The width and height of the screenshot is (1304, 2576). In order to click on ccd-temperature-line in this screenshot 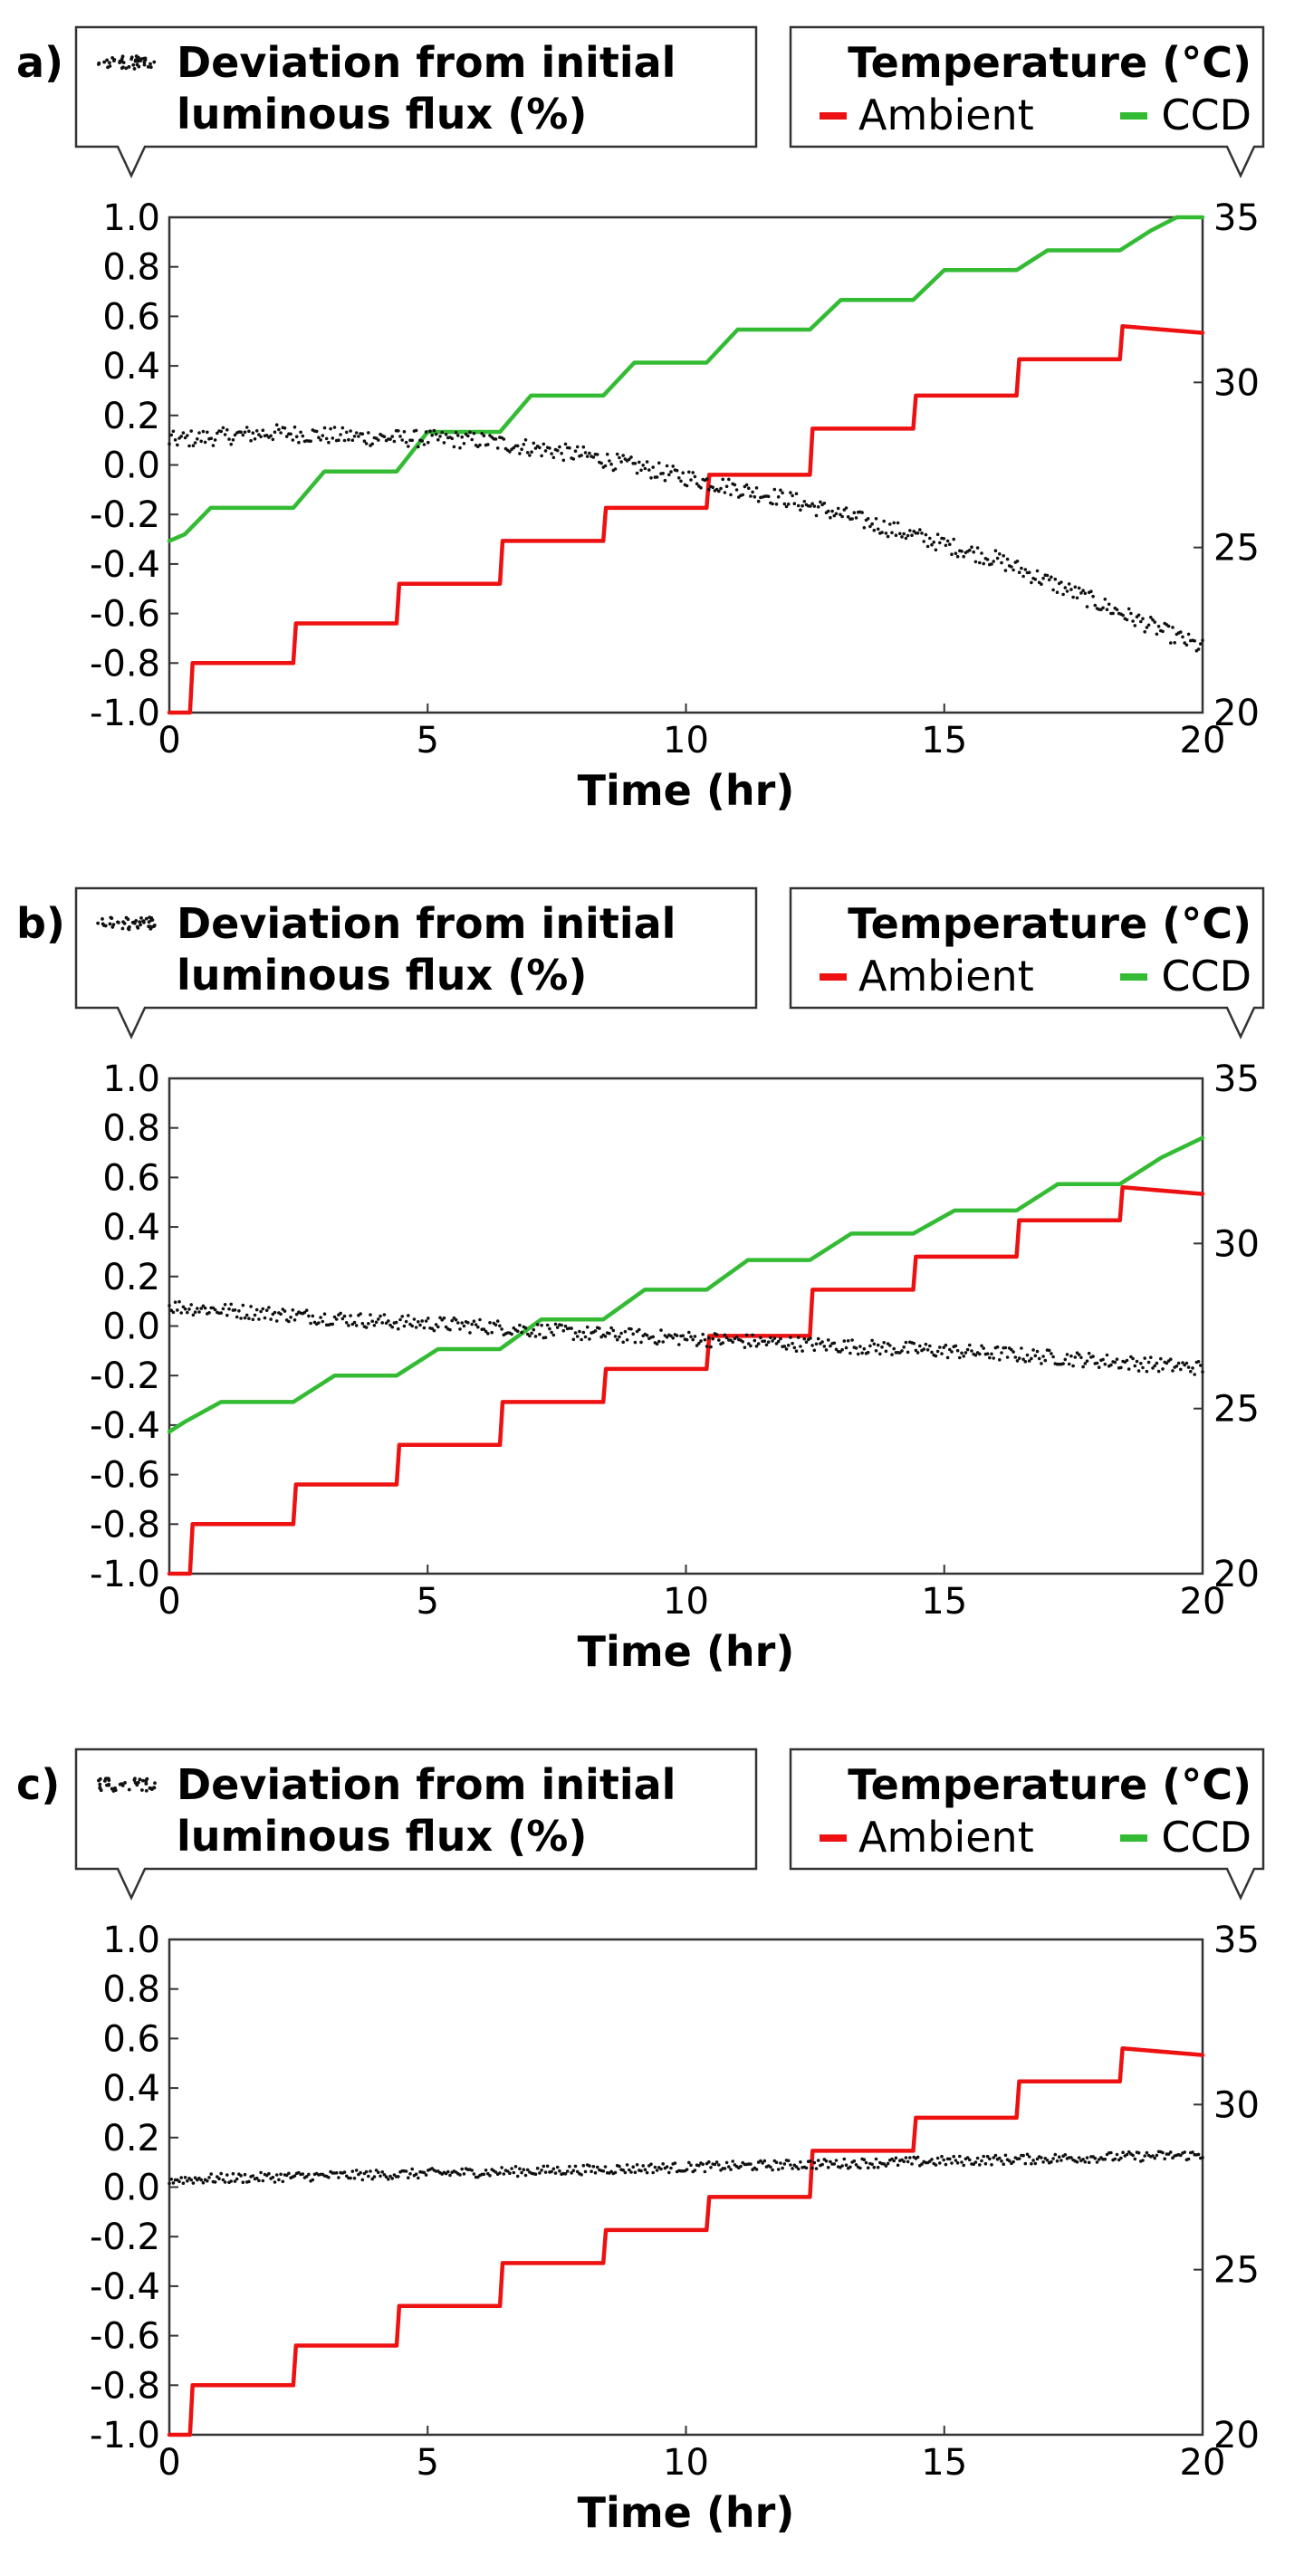, I will do `click(686, 1284)`.